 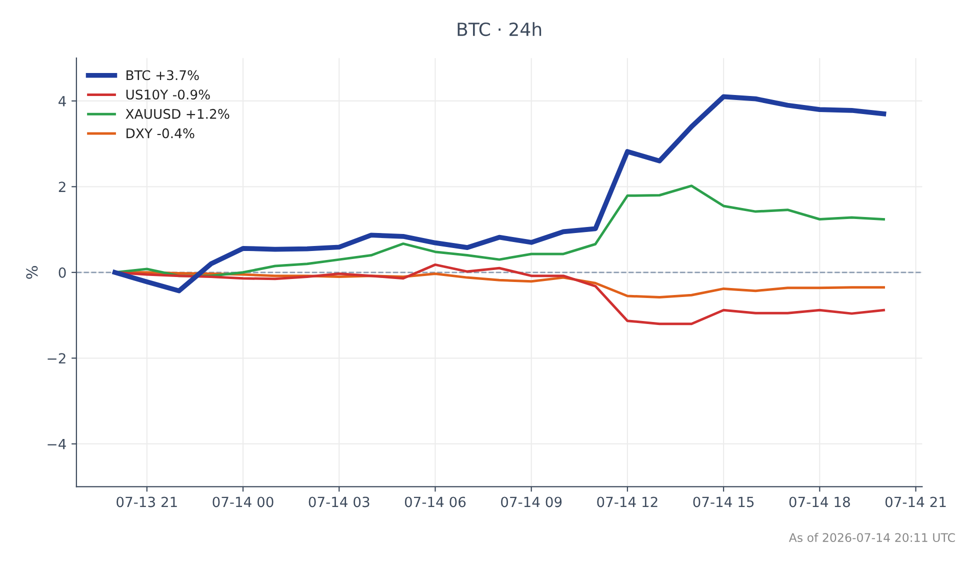 What do you see at coordinates (178, 113) in the screenshot?
I see `legend-label: XAUUSD +1.2%` at bounding box center [178, 113].